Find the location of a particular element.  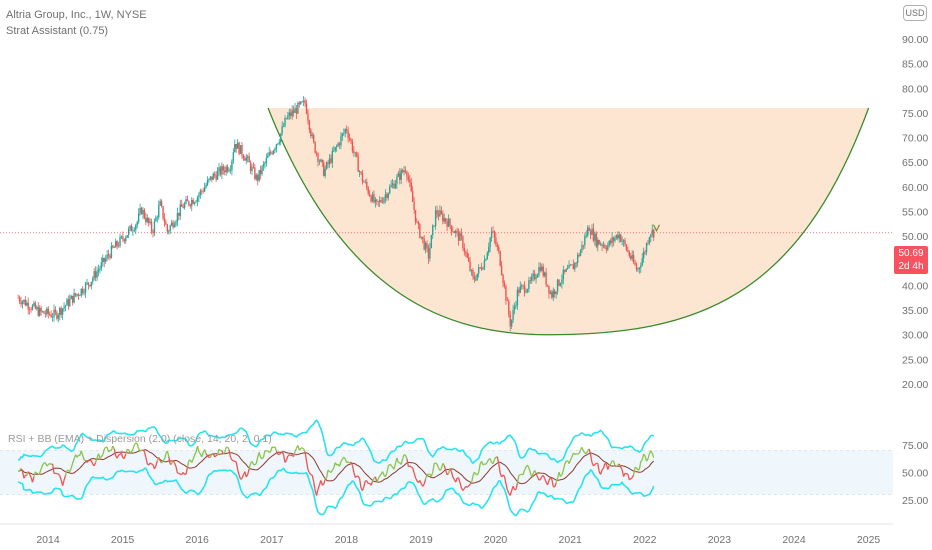

time-tick-label: 2022 is located at coordinates (645, 540).